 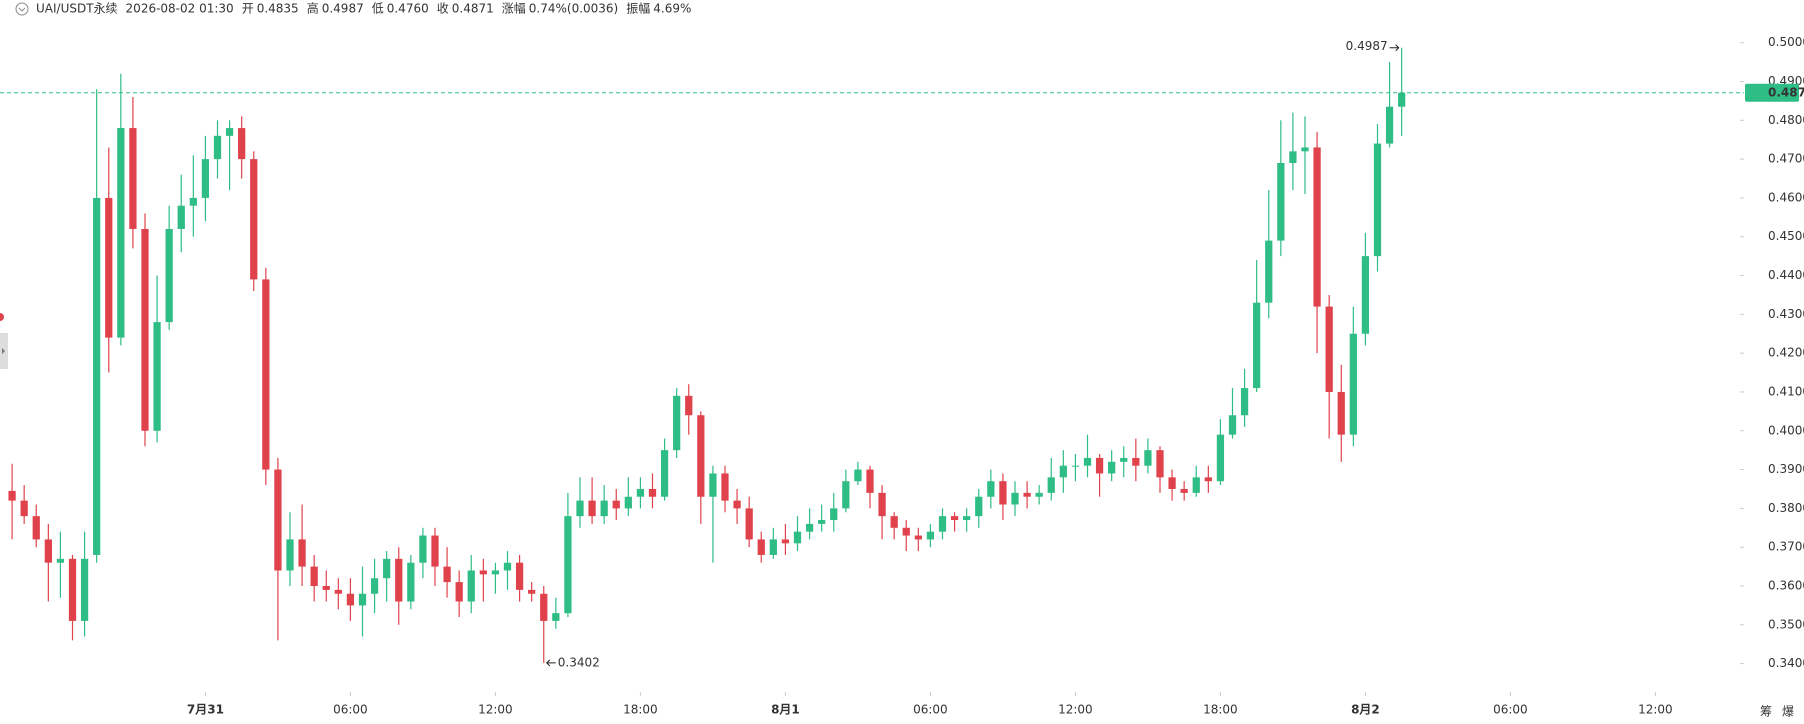 What do you see at coordinates (1786, 663) in the screenshot?
I see `y-tick-label: 0.3400` at bounding box center [1786, 663].